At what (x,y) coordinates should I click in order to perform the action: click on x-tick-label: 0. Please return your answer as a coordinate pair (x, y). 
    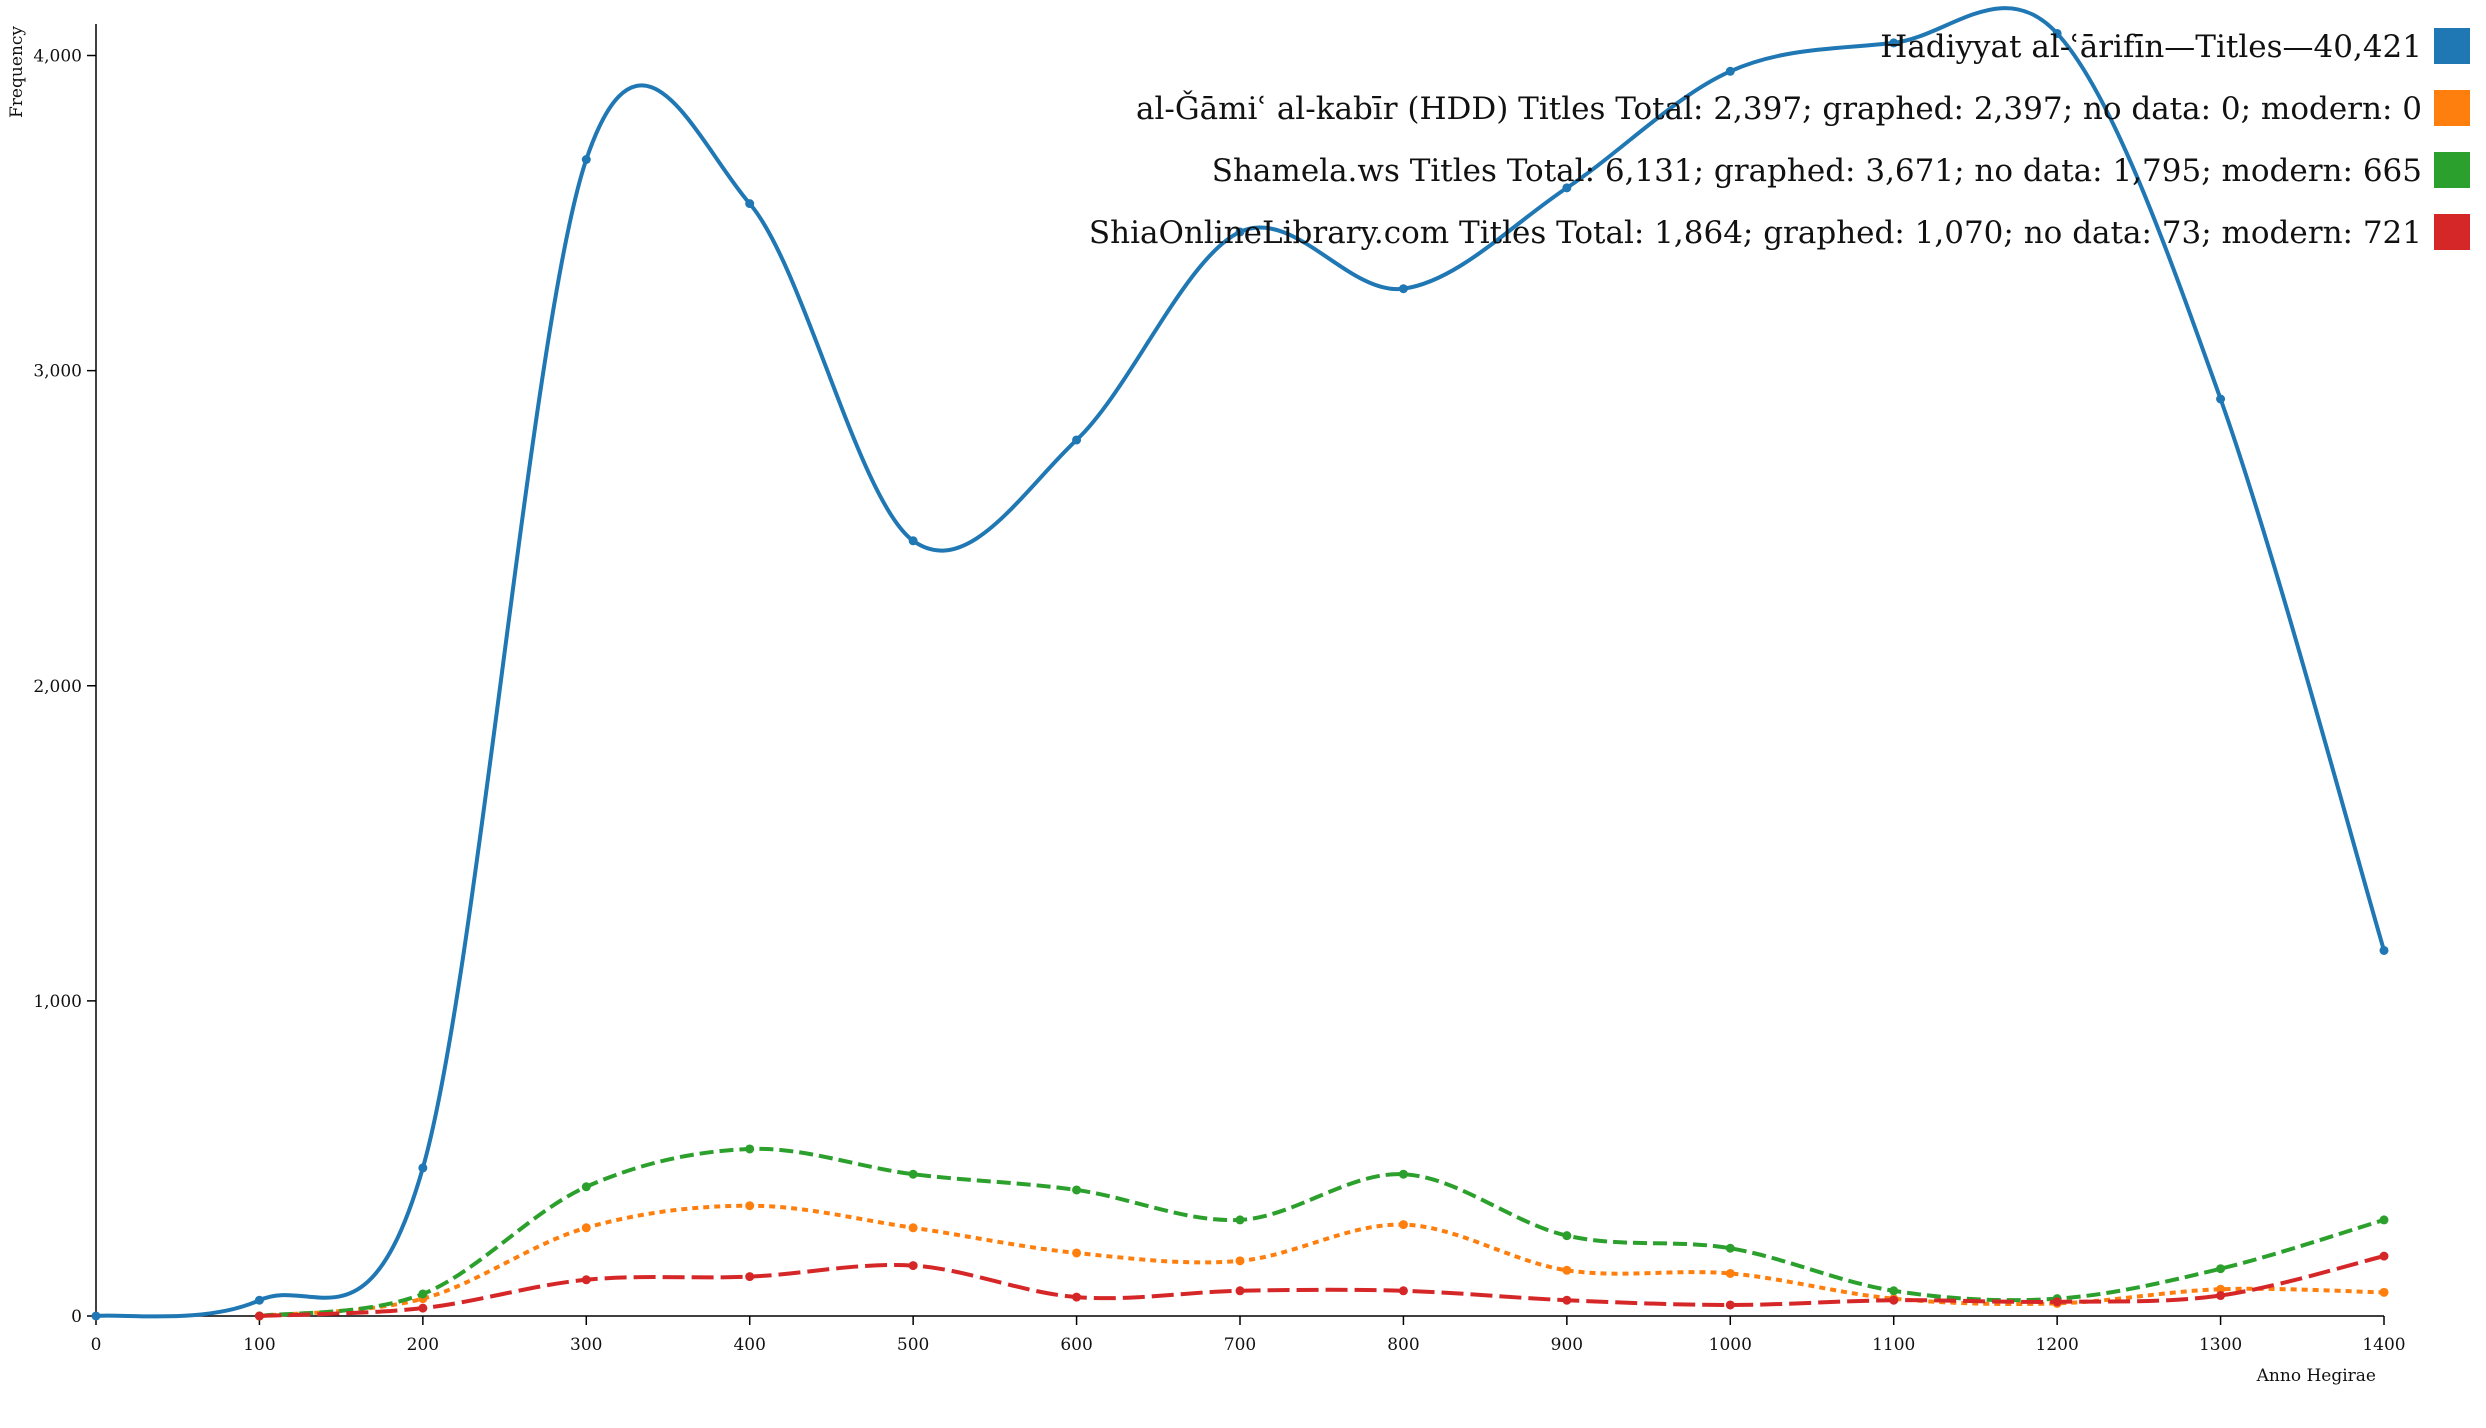
    Looking at the image, I should click on (96, 1345).